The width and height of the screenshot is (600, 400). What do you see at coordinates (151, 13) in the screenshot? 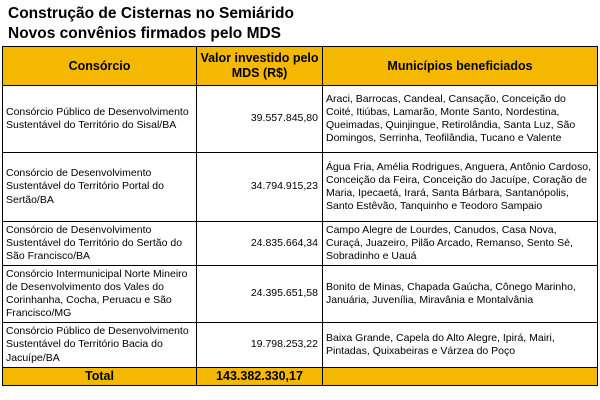
I see `page-title: Construção de Cisternas no Semiárido` at bounding box center [151, 13].